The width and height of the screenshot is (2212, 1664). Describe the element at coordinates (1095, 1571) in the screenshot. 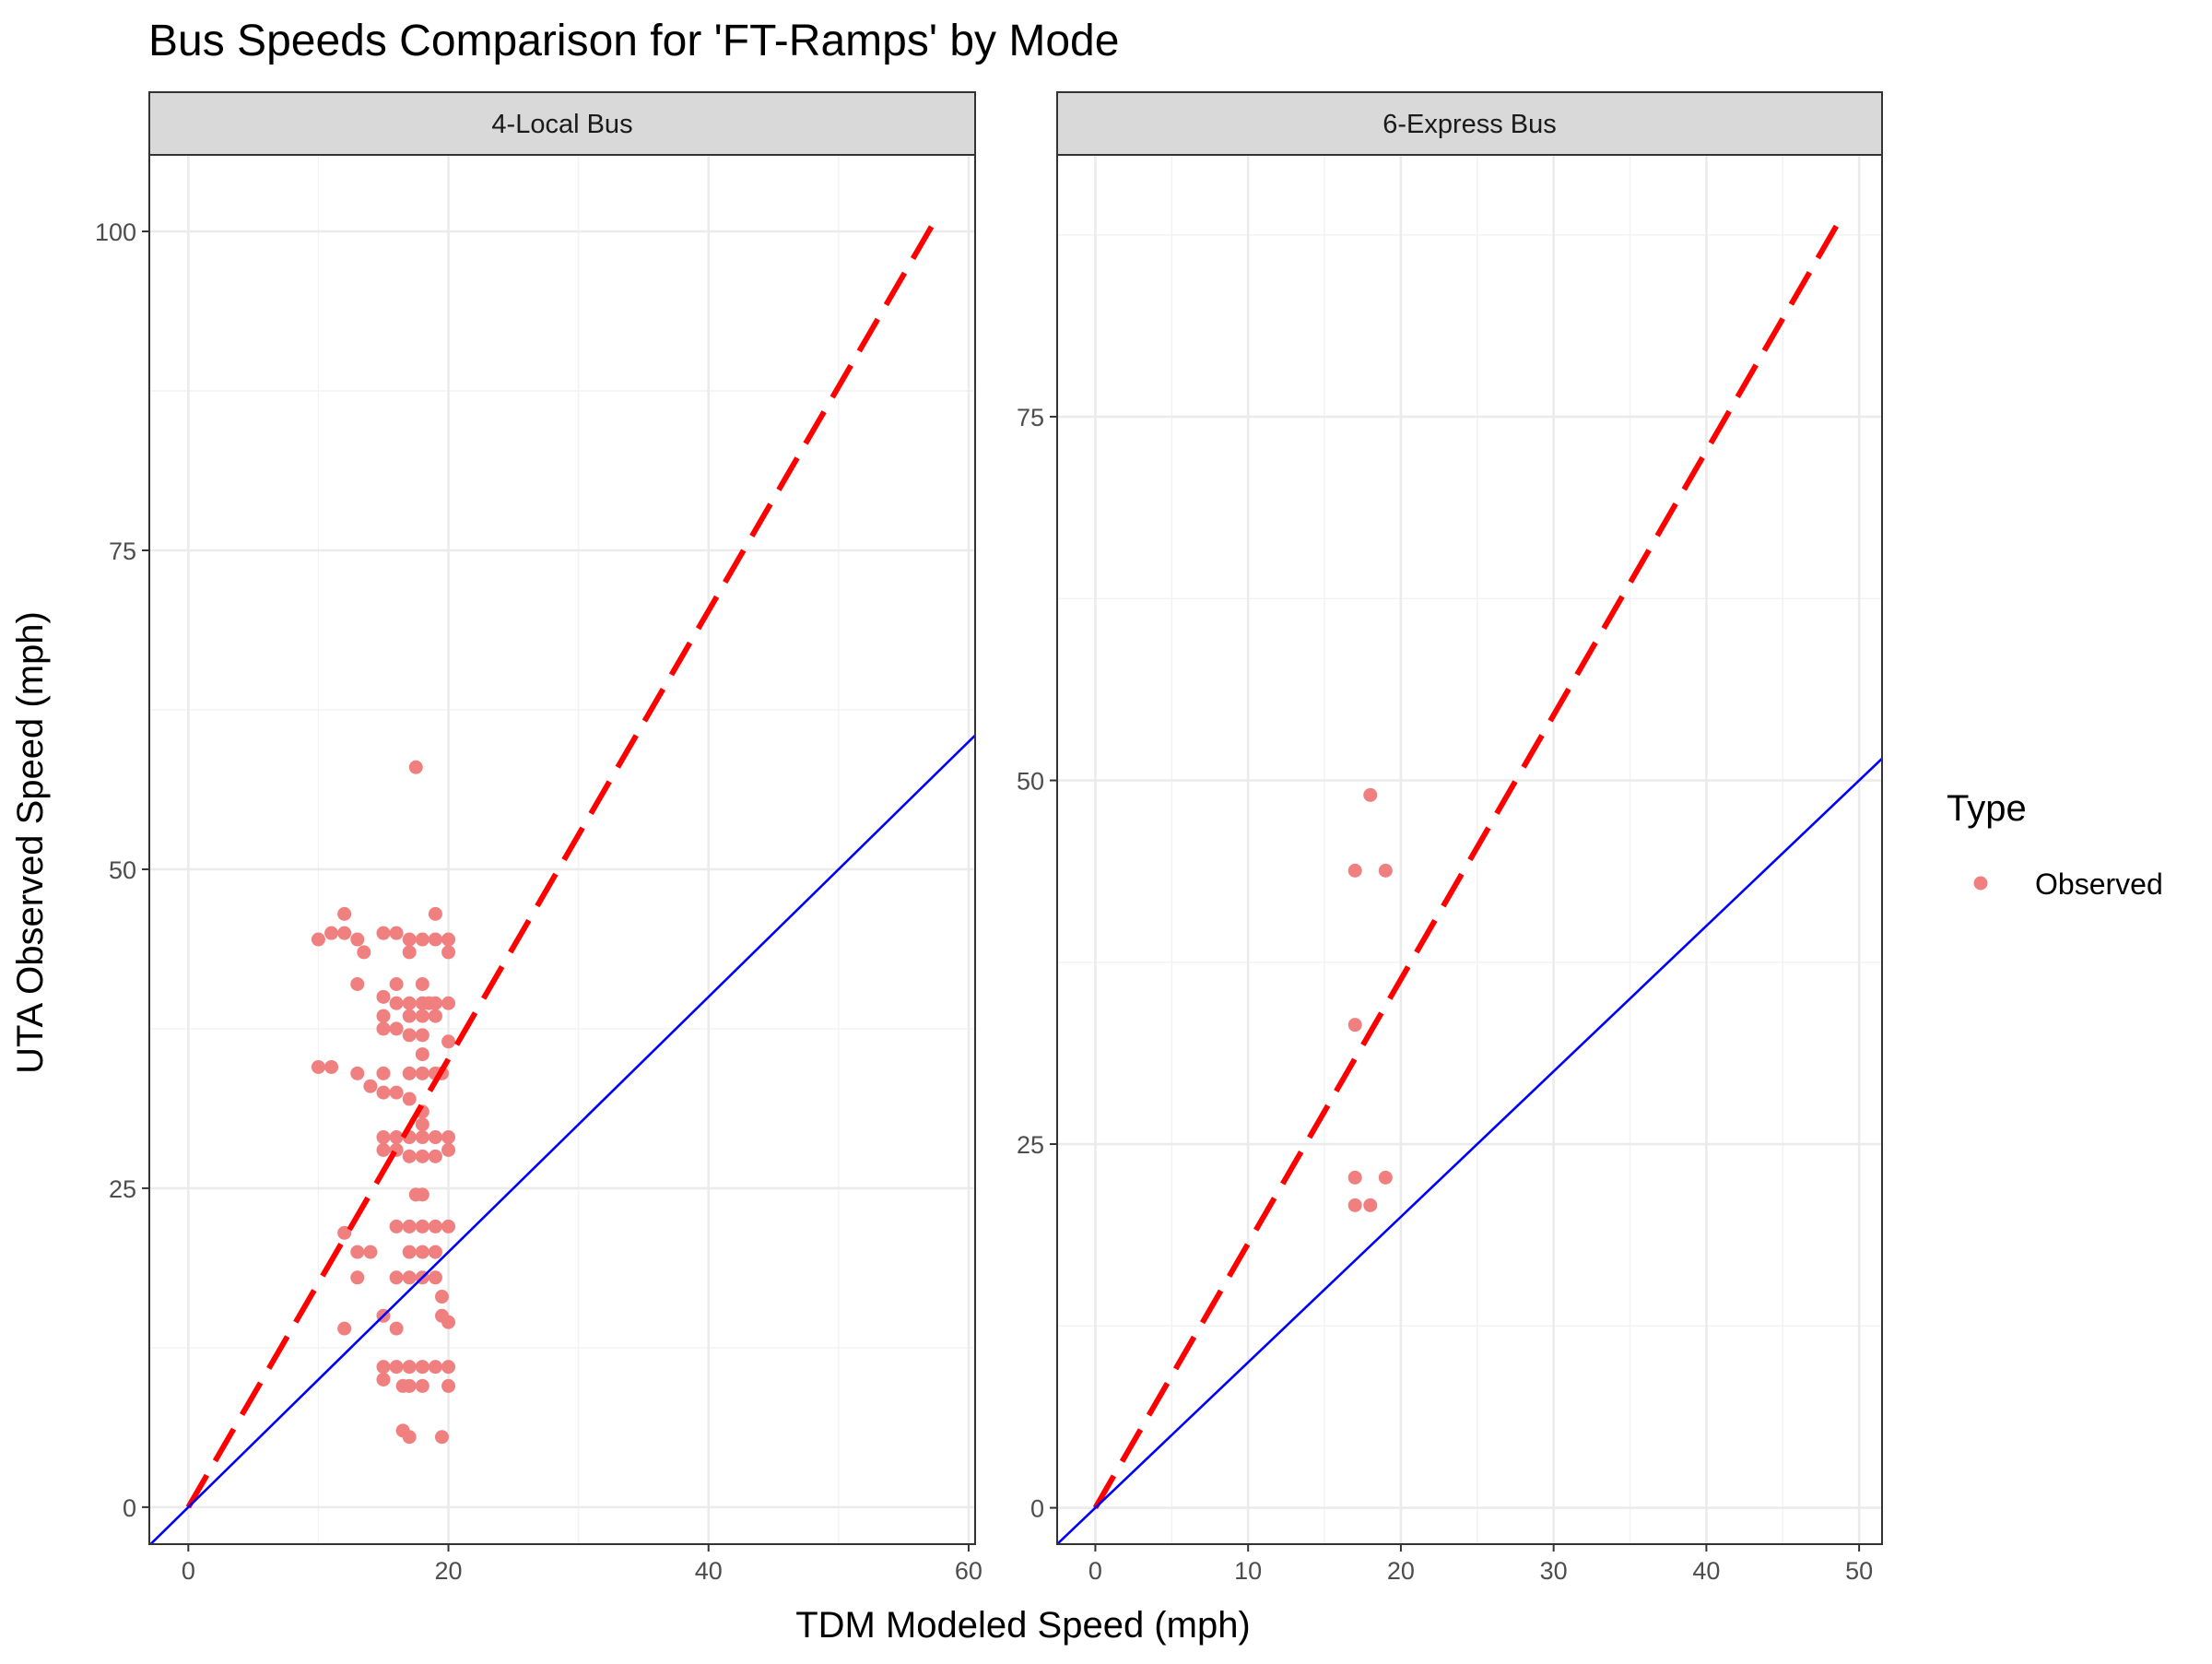

I see `x-tick-label: 0` at that location.